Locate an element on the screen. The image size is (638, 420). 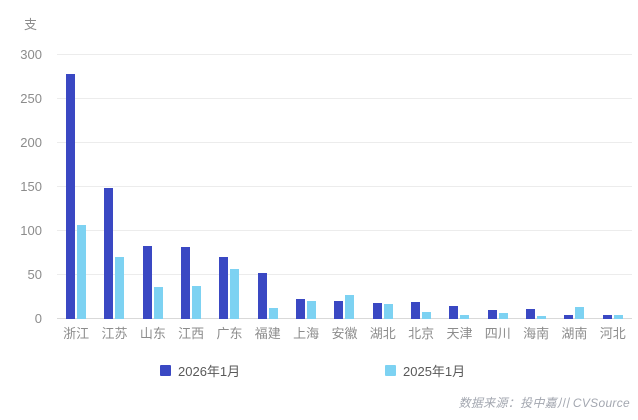
x-axis-label-山东: 山东 is located at coordinates (152, 333).